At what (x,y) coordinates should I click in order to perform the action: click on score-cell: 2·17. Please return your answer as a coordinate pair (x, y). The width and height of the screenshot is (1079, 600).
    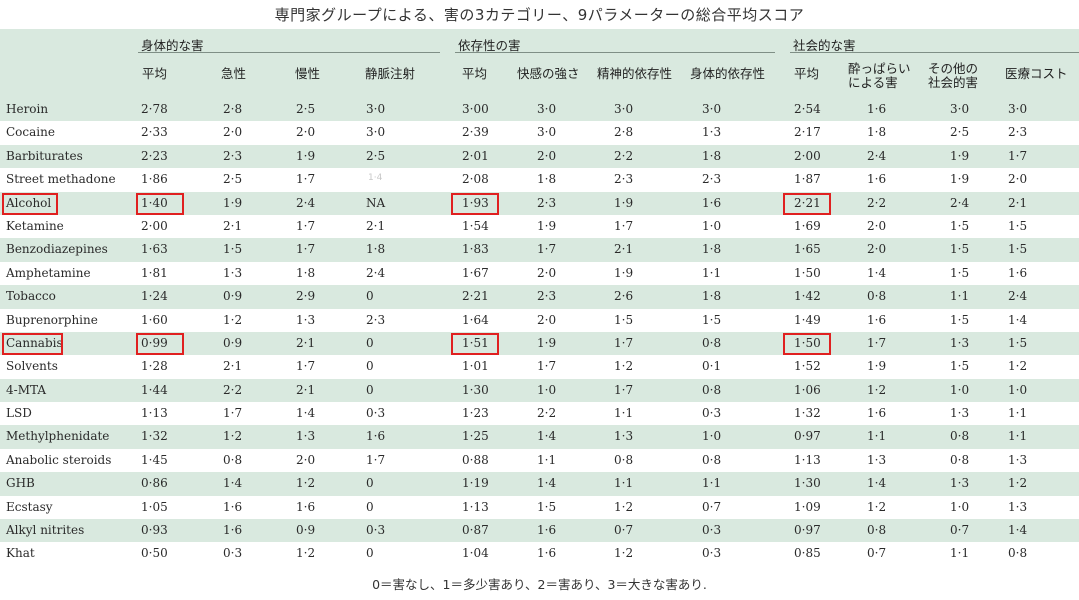
    Looking at the image, I should click on (807, 132).